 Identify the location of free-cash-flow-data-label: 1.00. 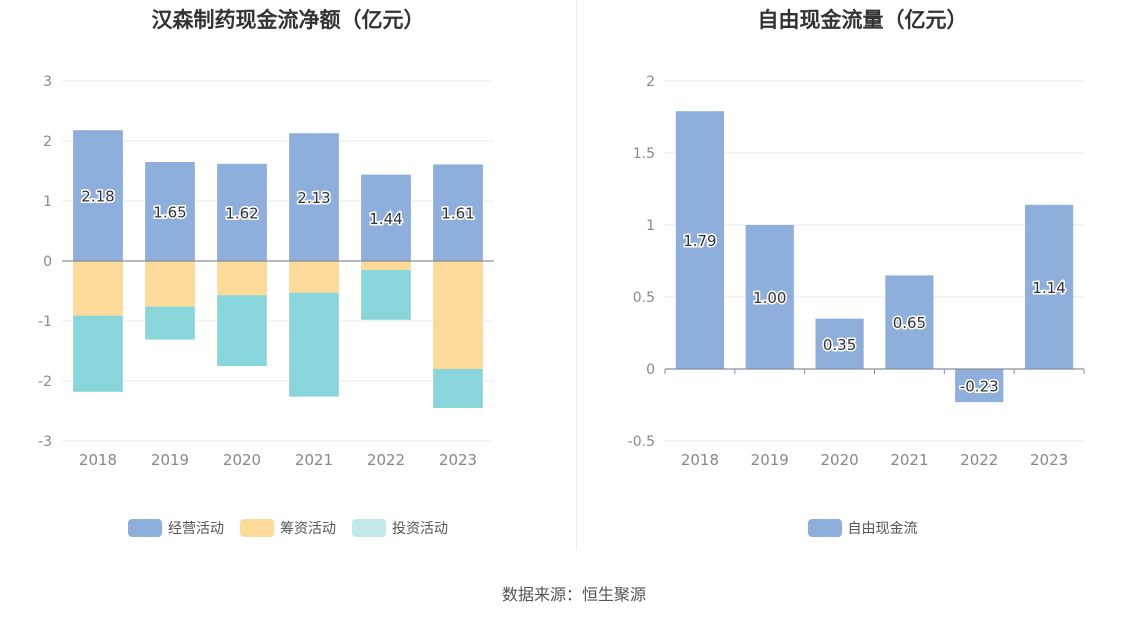
(769, 298).